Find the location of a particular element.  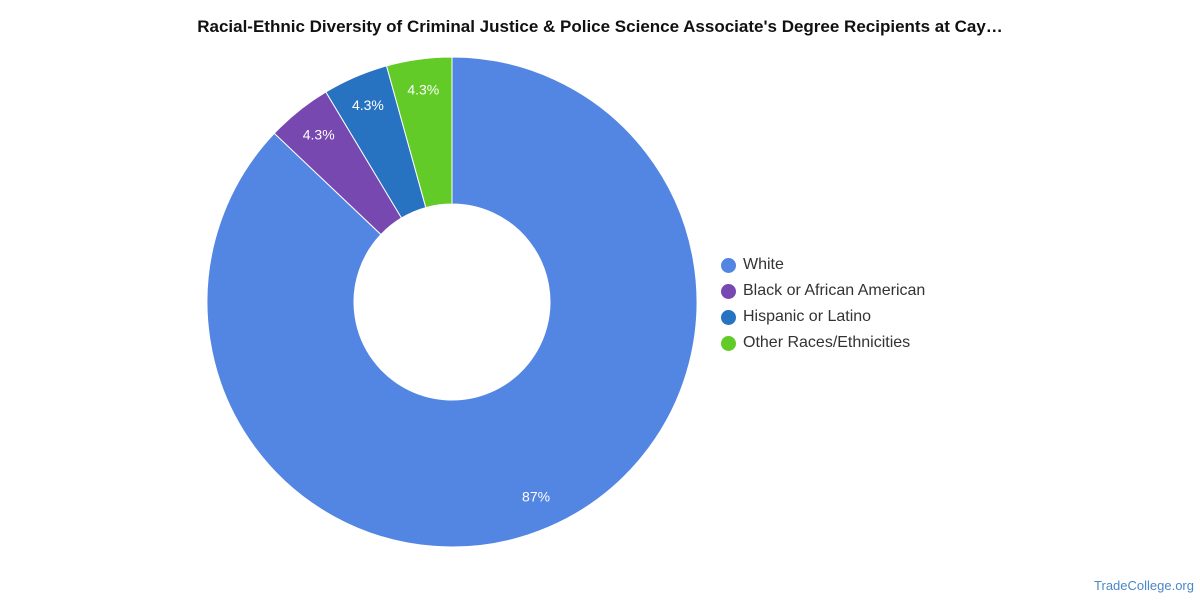

legend-label: Hispanic or Latino is located at coordinates (807, 316).